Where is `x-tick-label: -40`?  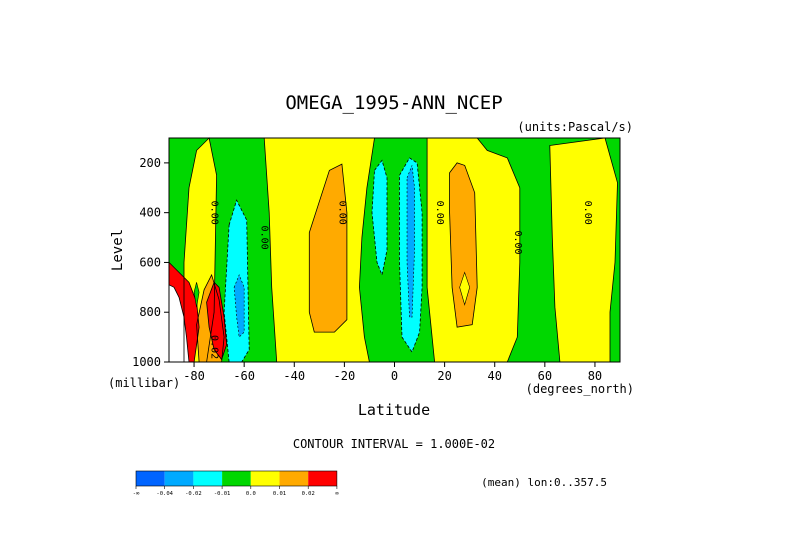 x-tick-label: -40 is located at coordinates (294, 376).